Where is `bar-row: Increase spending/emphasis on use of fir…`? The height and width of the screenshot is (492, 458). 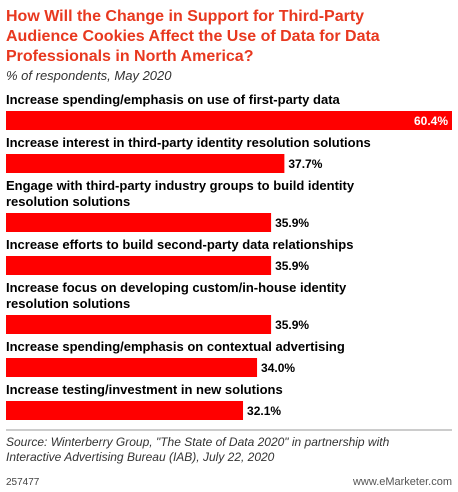 bar-row: Increase spending/emphasis on use of fir… is located at coordinates (229, 111).